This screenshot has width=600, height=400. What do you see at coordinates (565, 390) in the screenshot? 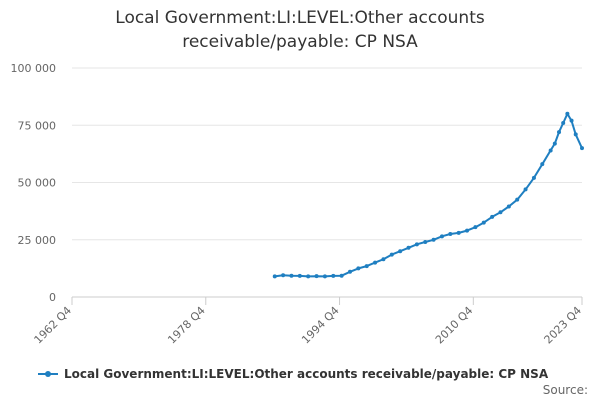
I see `source-label: Source:` at bounding box center [565, 390].